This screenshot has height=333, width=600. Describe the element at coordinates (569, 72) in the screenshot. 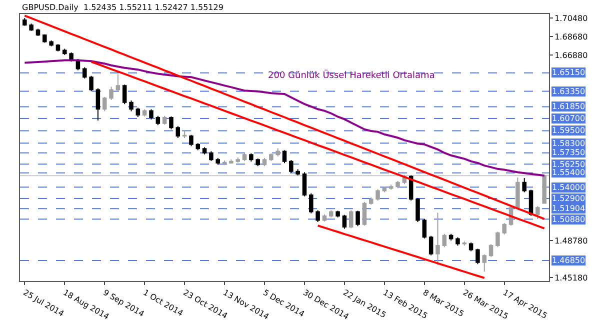

I see `ref-line-label: 1.65150` at that location.